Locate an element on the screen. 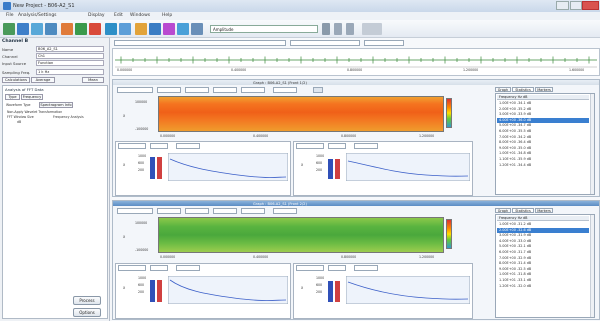  list-item: 4.00E+00 -33.0 dB is located at coordinates (515, 240).